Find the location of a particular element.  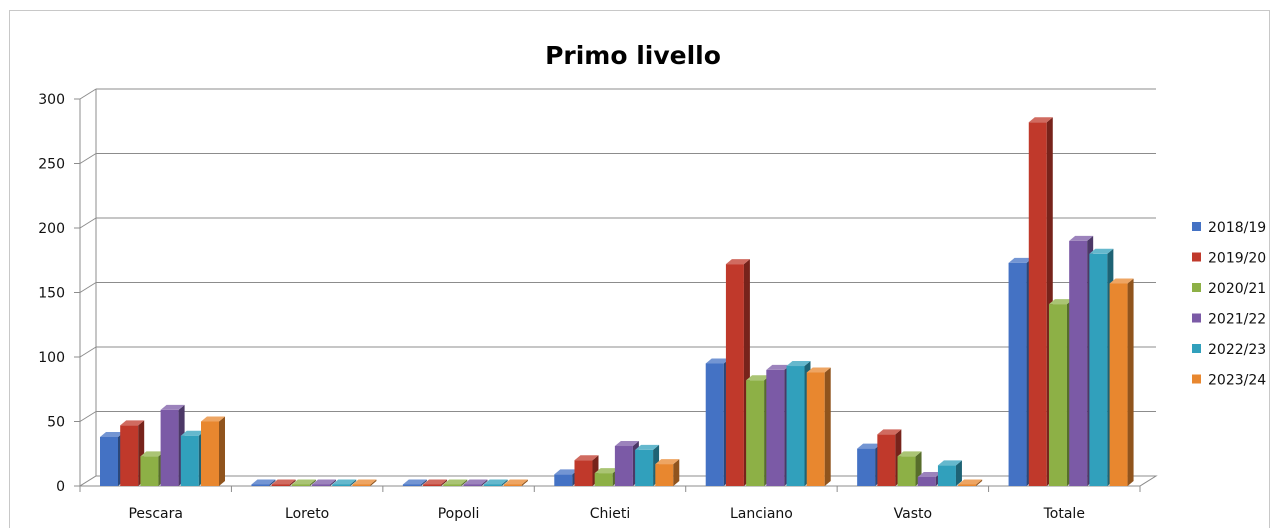

y-tick-label: 50 is located at coordinates (56, 423).